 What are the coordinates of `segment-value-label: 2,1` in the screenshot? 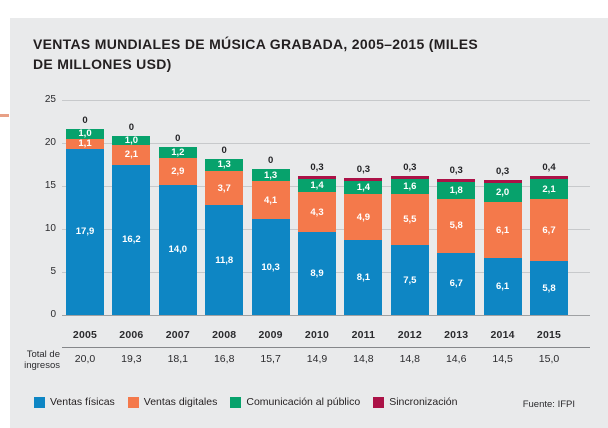 It's located at (131, 155).